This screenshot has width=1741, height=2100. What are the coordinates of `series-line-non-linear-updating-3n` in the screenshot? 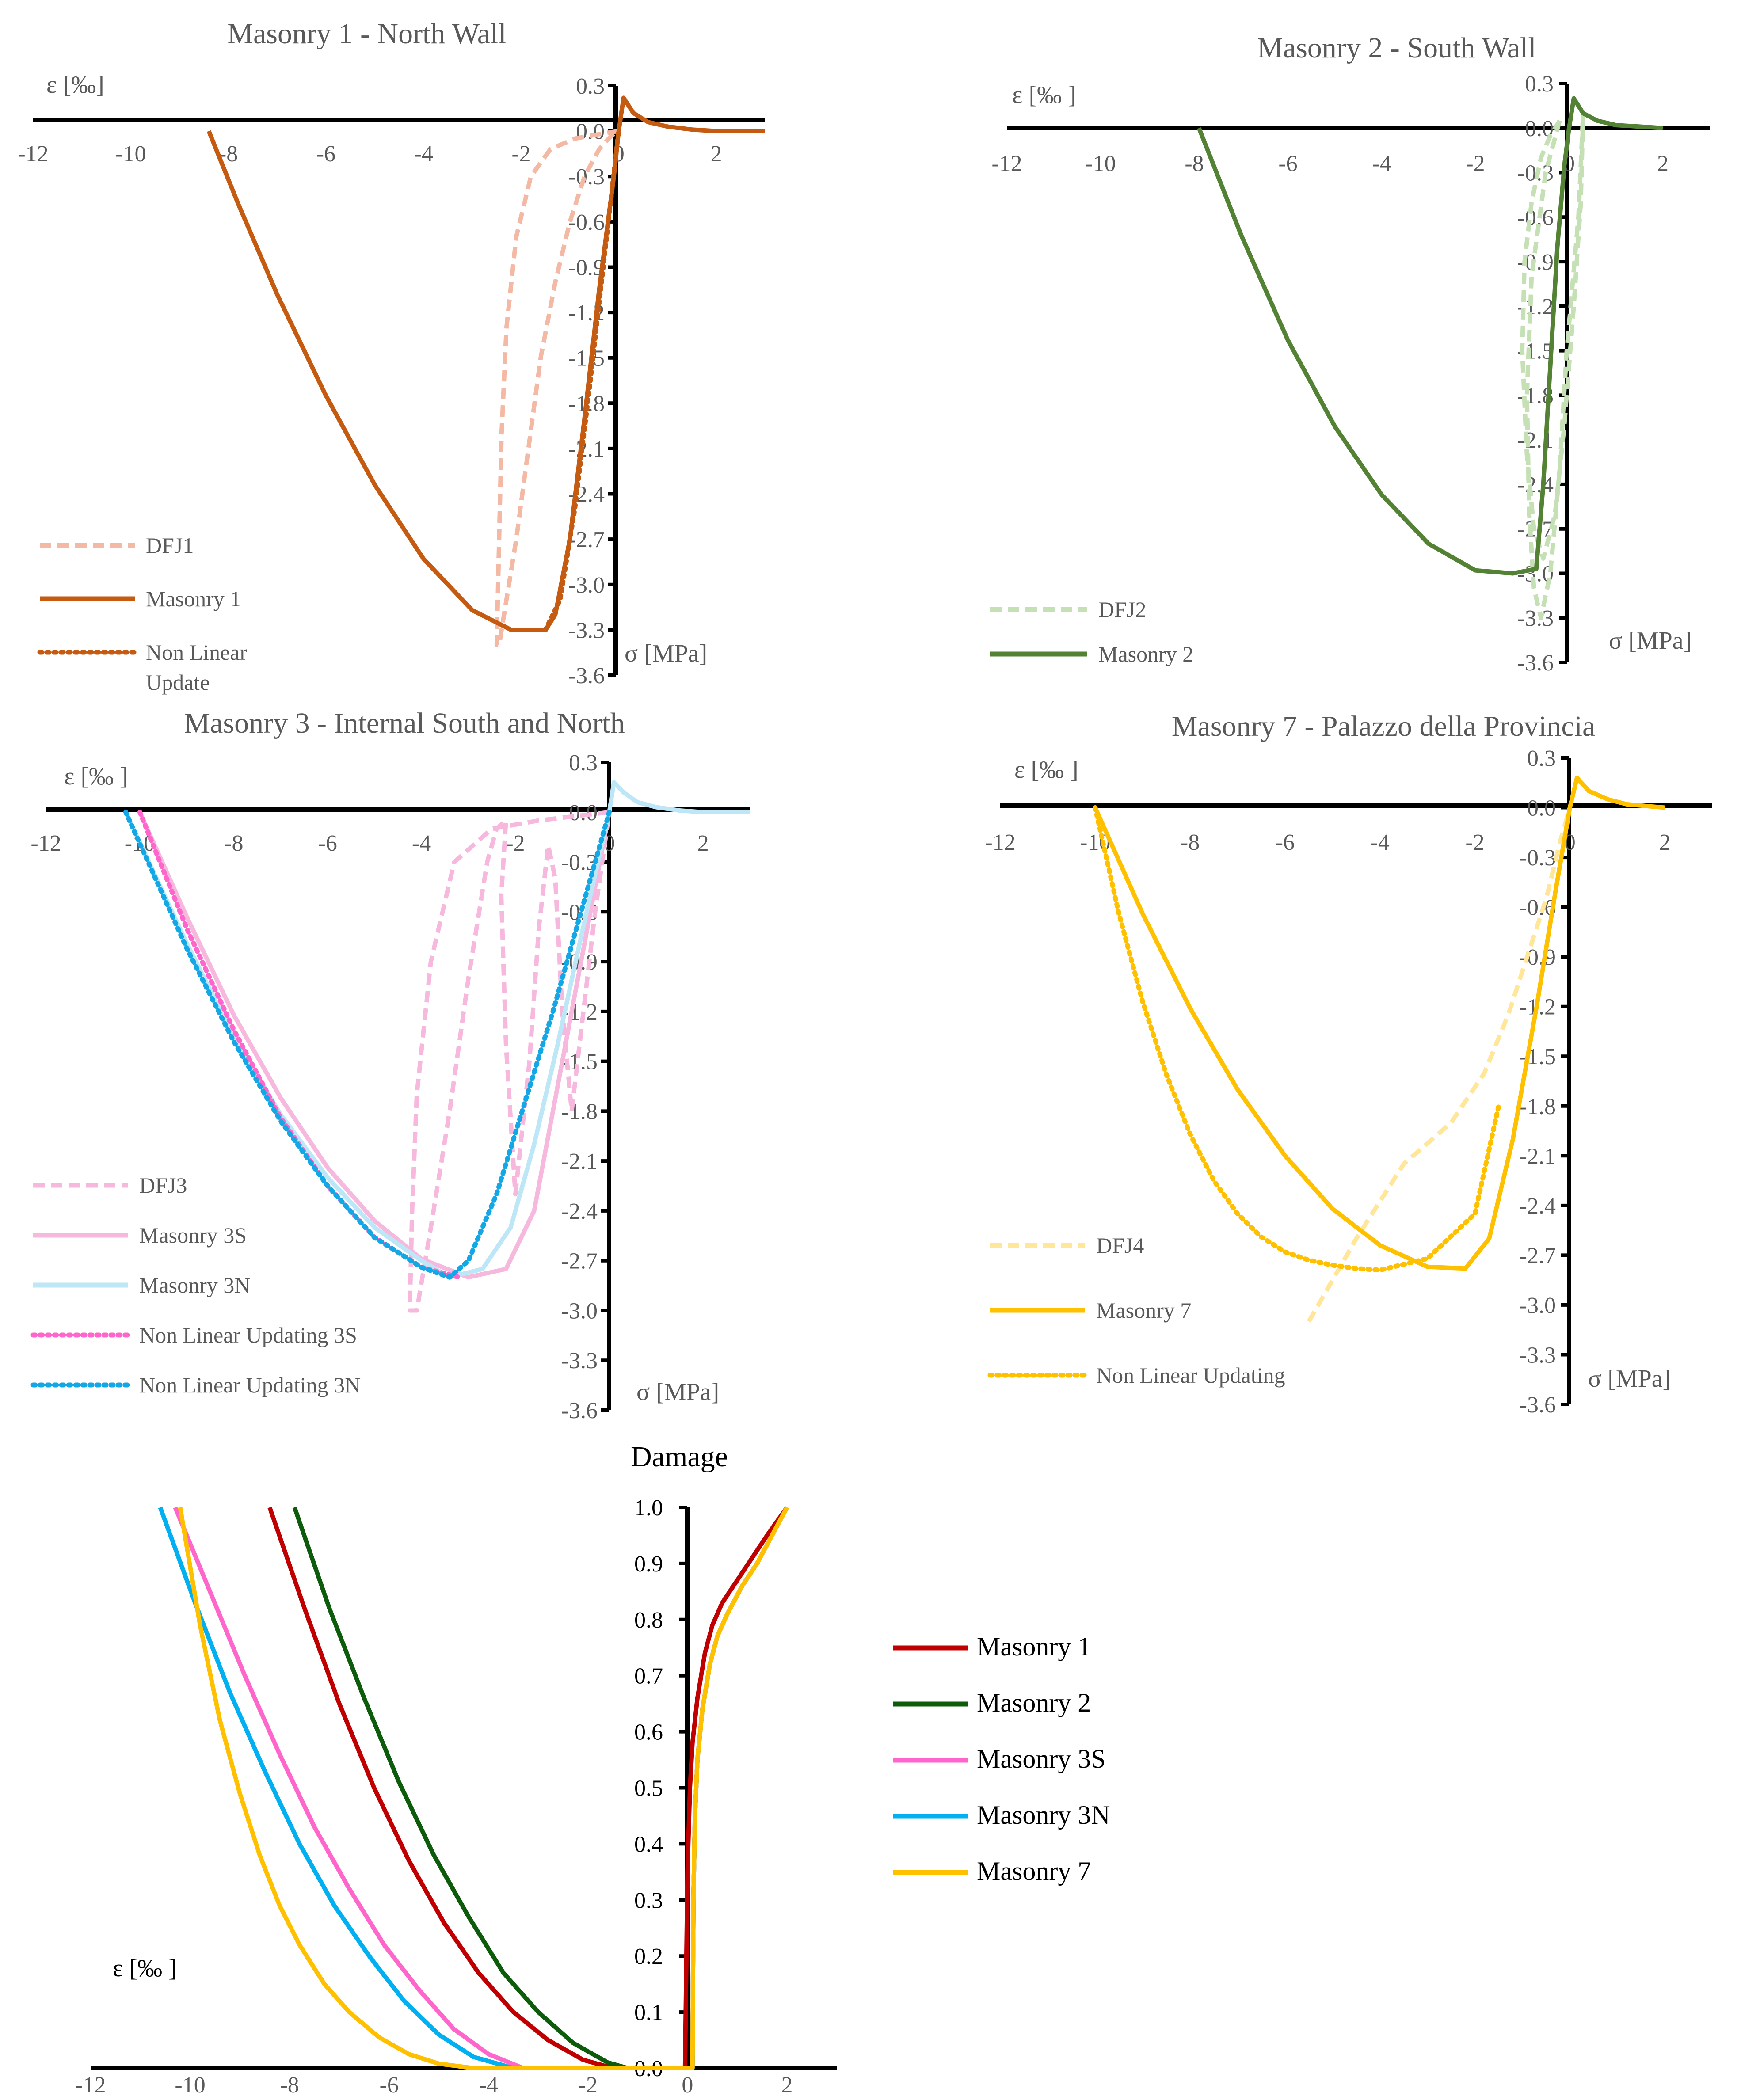 It's located at (367, 1045).